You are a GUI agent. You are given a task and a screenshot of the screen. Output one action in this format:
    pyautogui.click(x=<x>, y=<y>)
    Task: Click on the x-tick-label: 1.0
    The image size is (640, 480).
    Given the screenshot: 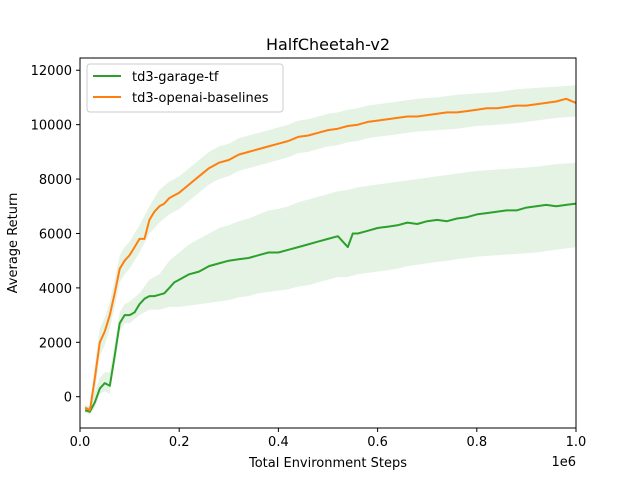 What is the action you would take?
    pyautogui.click(x=576, y=442)
    